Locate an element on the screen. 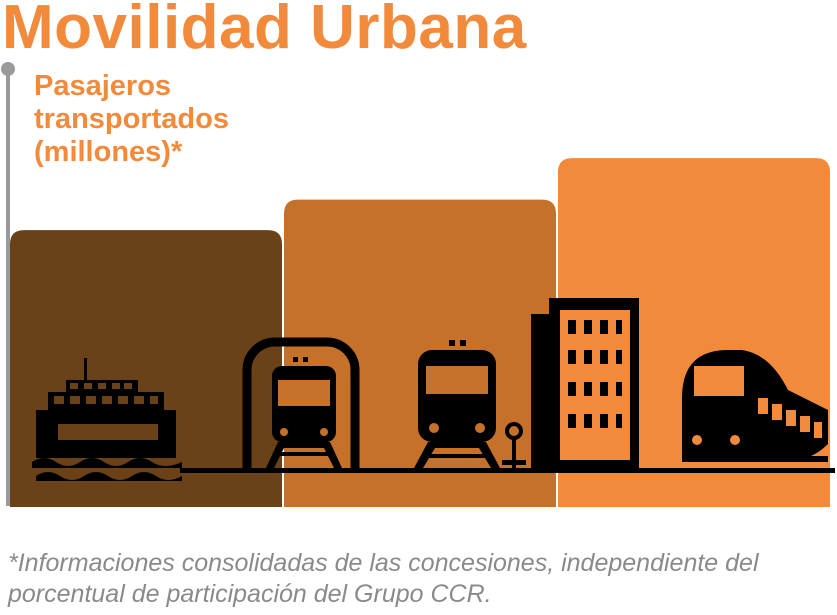 The width and height of the screenshot is (837, 615). chart-title: Movilidad Urbana is located at coordinates (264, 31).